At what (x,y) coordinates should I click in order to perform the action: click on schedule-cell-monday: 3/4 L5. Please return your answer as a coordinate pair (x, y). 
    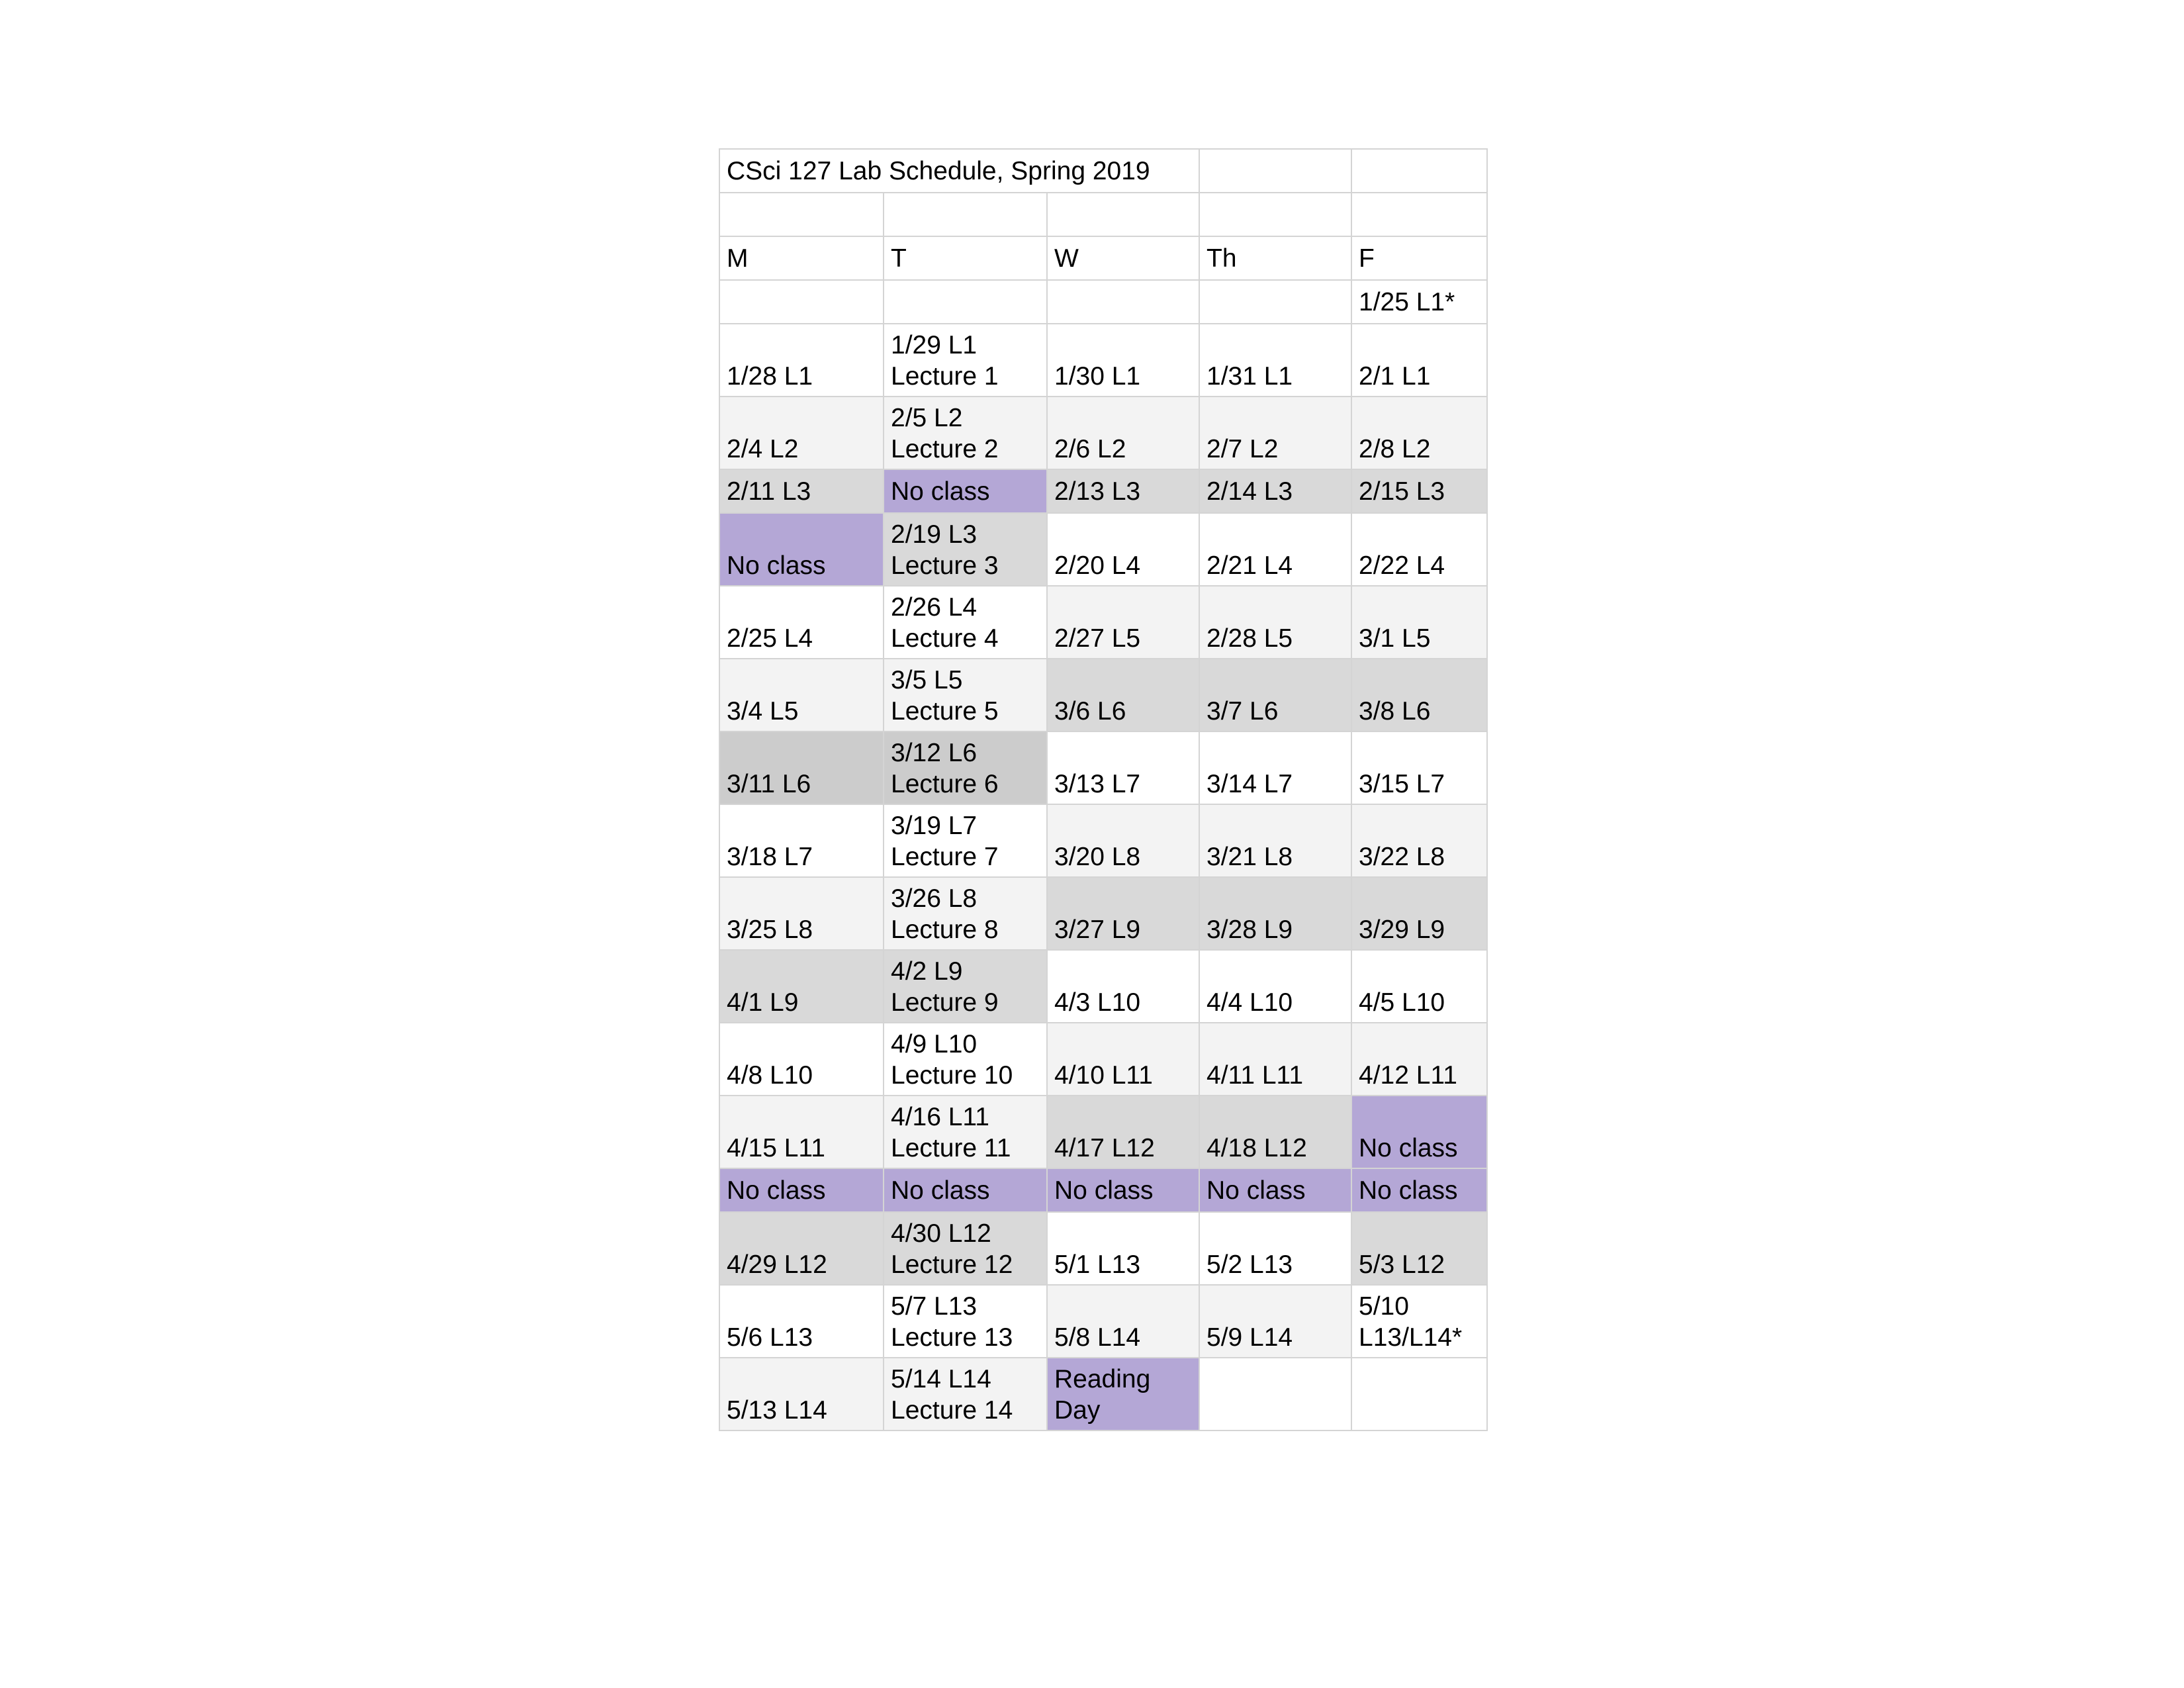
    Looking at the image, I should click on (802, 695).